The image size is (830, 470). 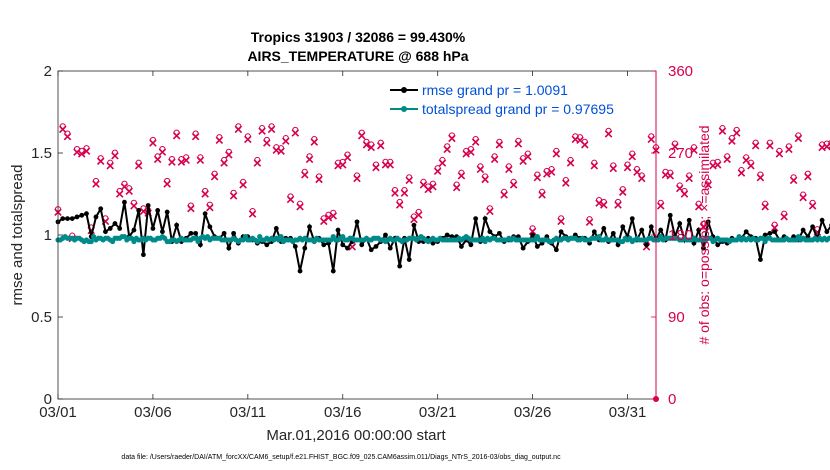 I want to click on y-left-tick-label: 1, so click(x=48, y=235).